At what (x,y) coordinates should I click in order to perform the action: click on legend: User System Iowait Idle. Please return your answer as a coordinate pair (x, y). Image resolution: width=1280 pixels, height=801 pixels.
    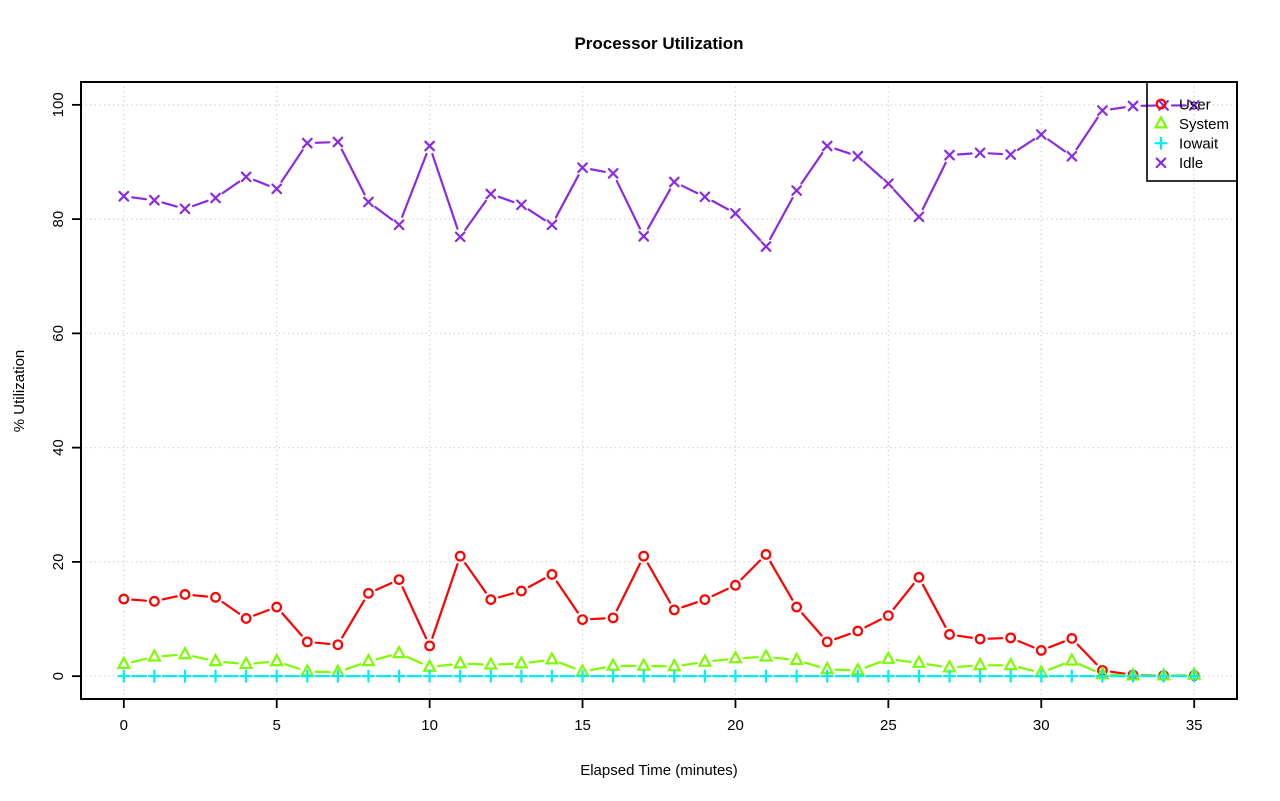
    Looking at the image, I should click on (1192, 131).